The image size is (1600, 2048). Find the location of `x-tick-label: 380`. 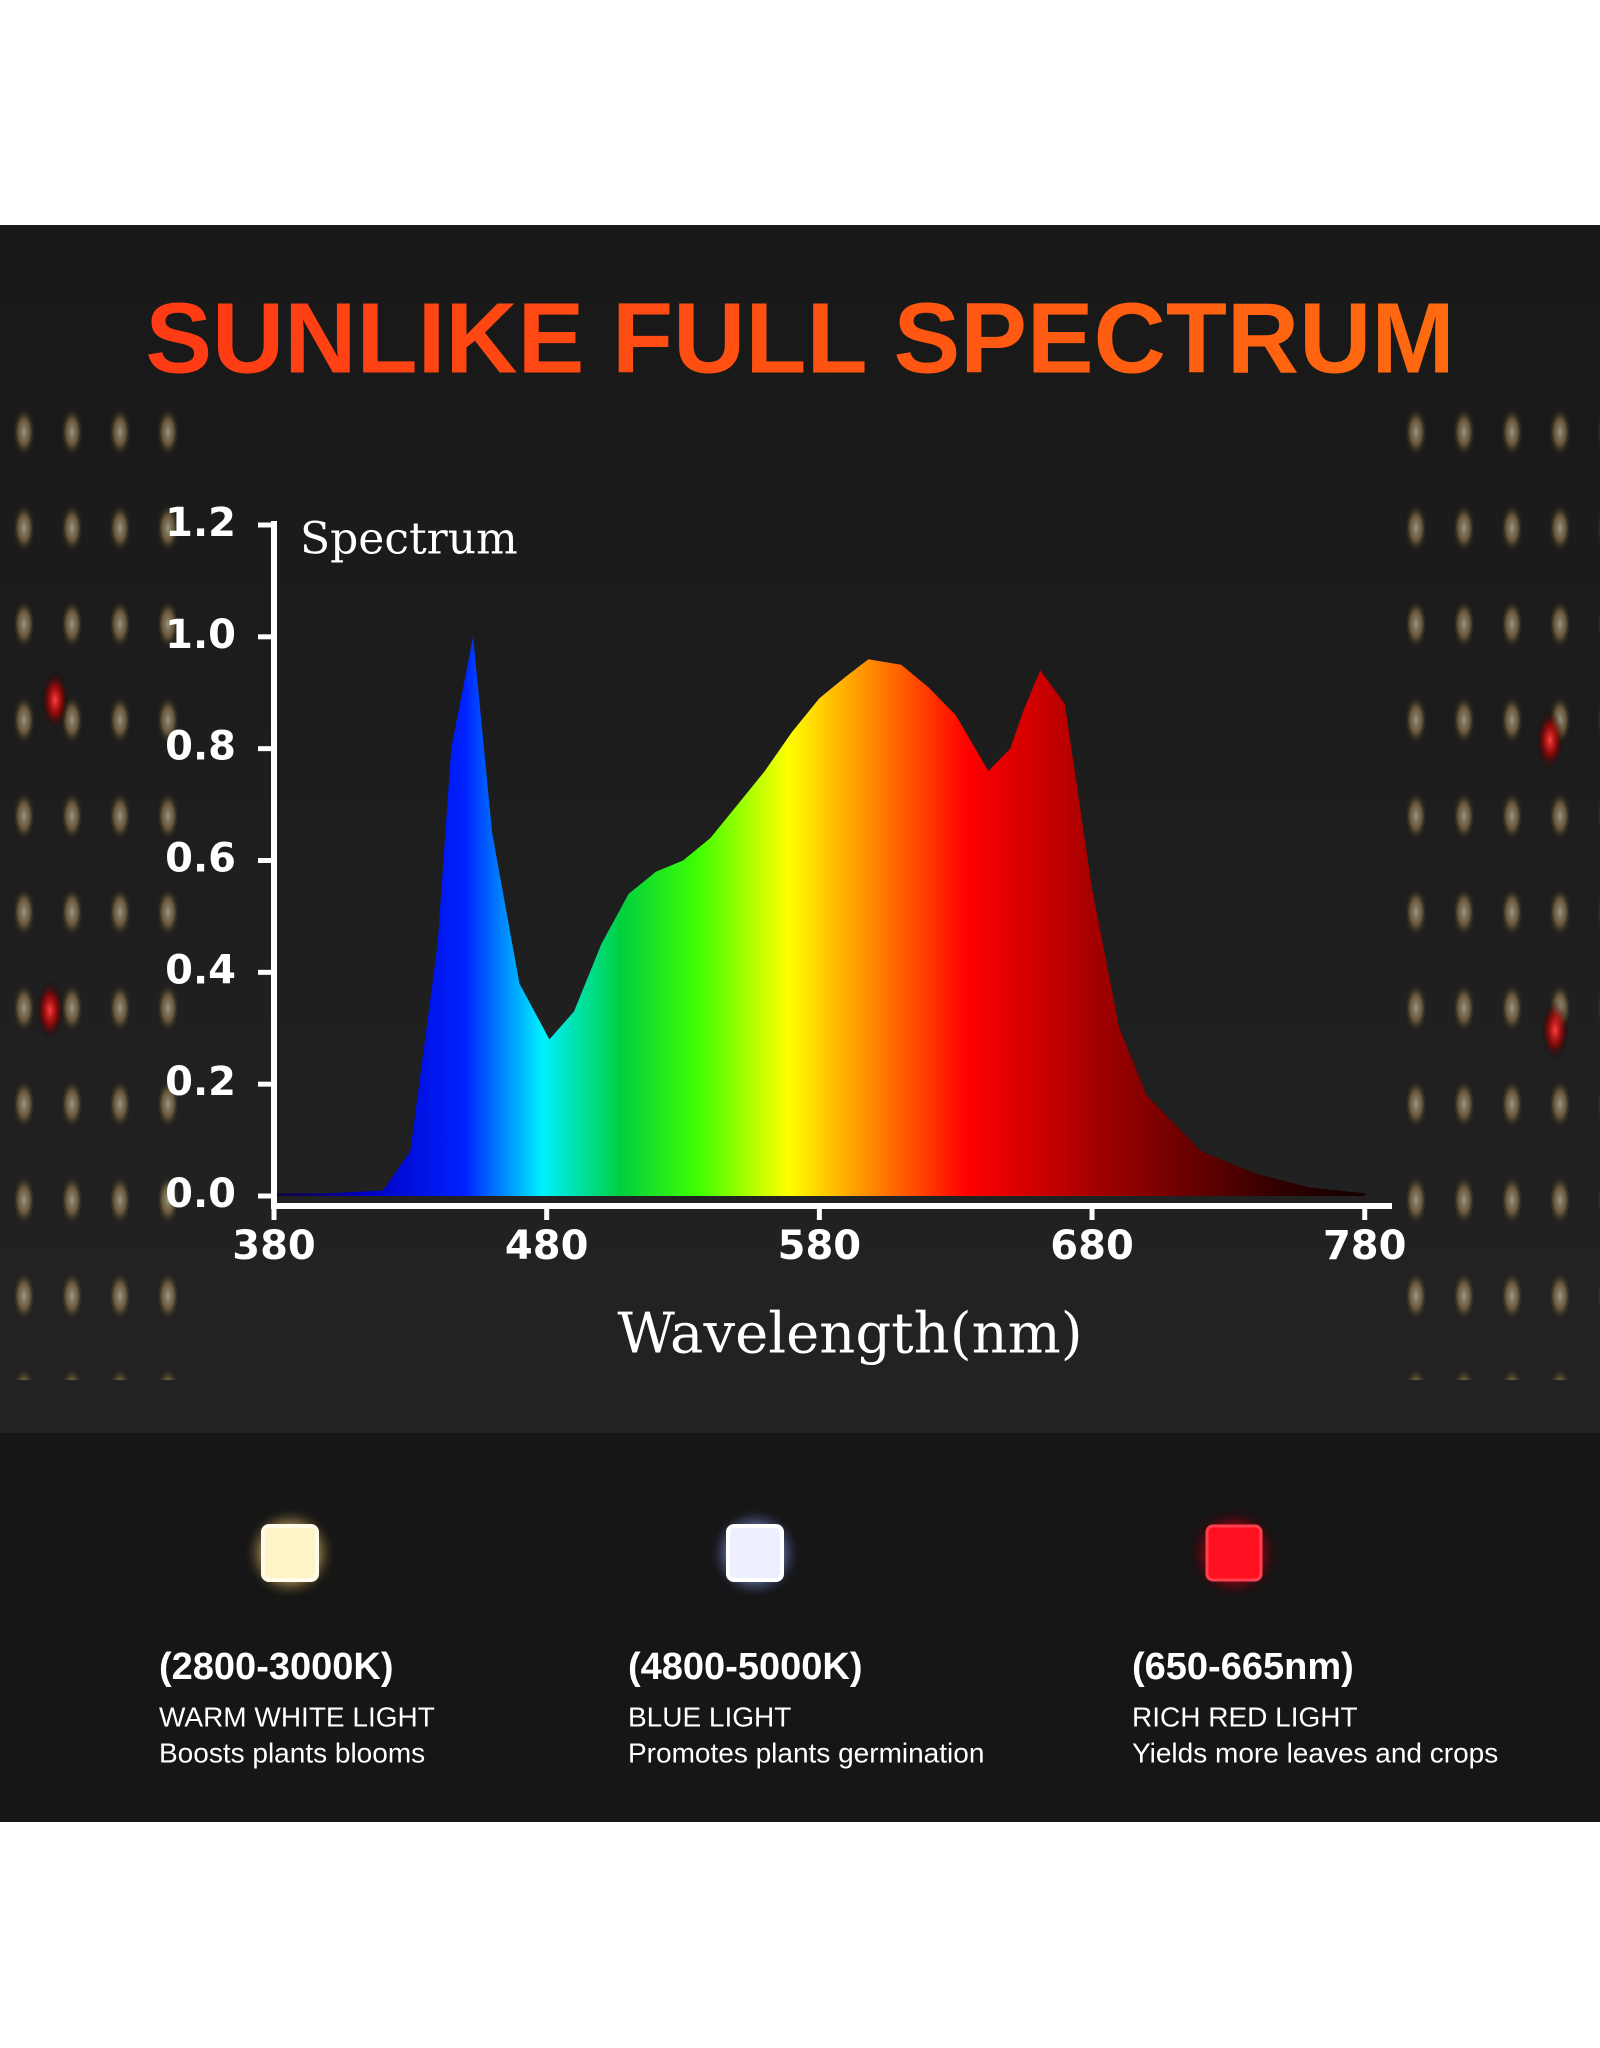

x-tick-label: 380 is located at coordinates (274, 1246).